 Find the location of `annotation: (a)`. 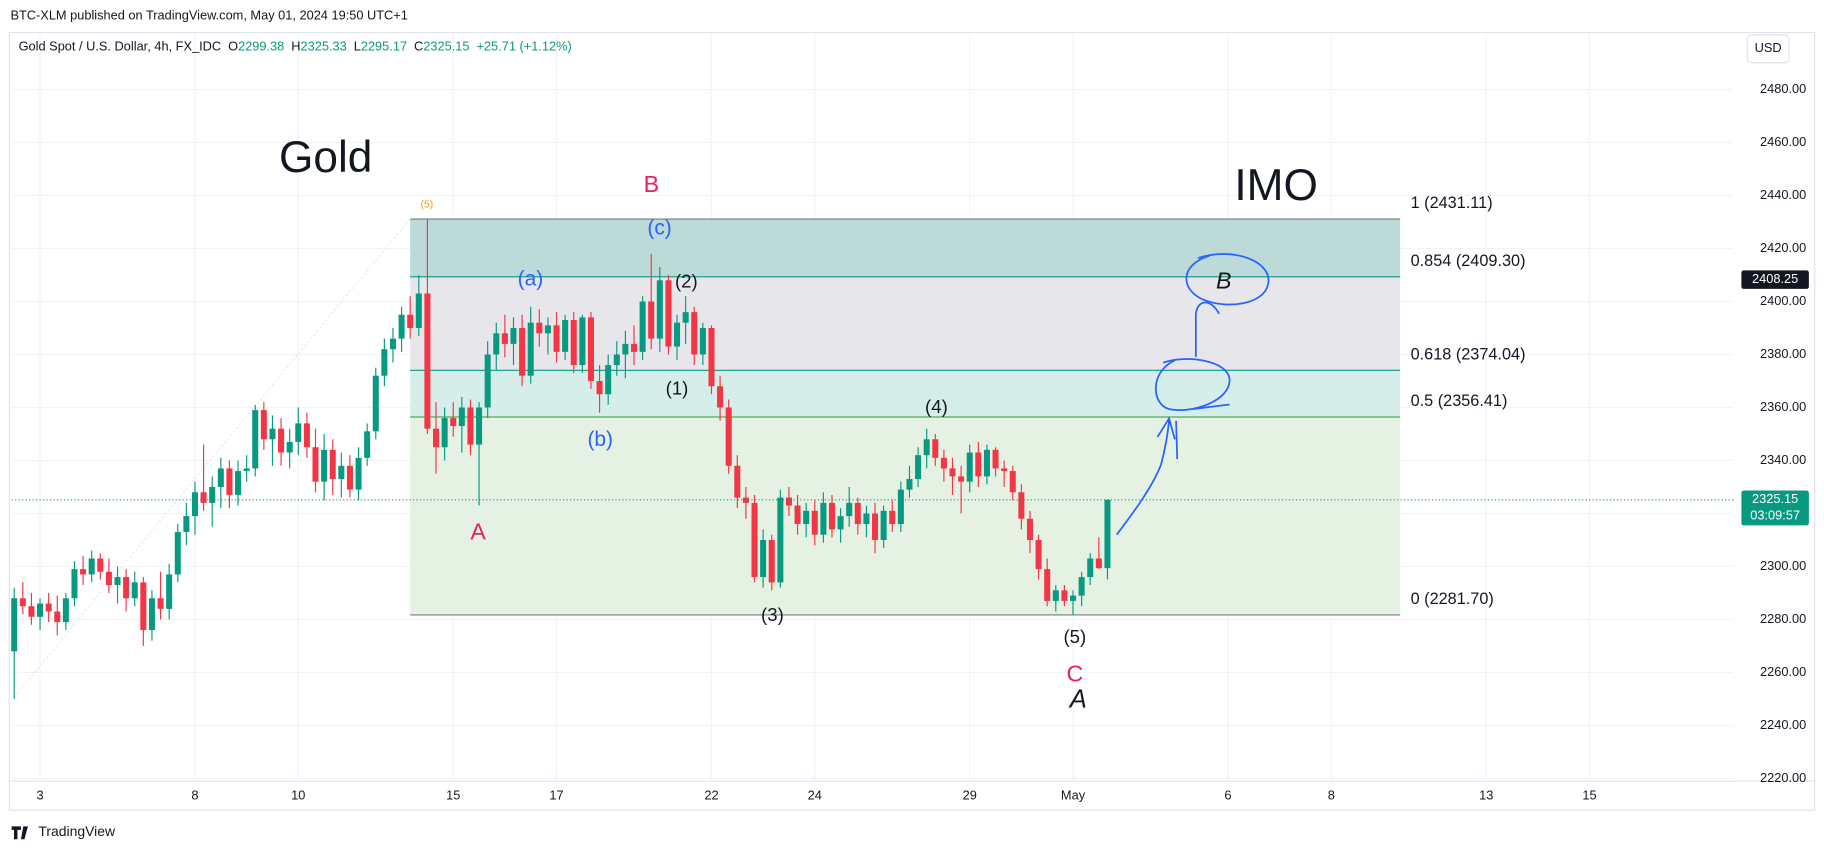

annotation: (a) is located at coordinates (531, 279).